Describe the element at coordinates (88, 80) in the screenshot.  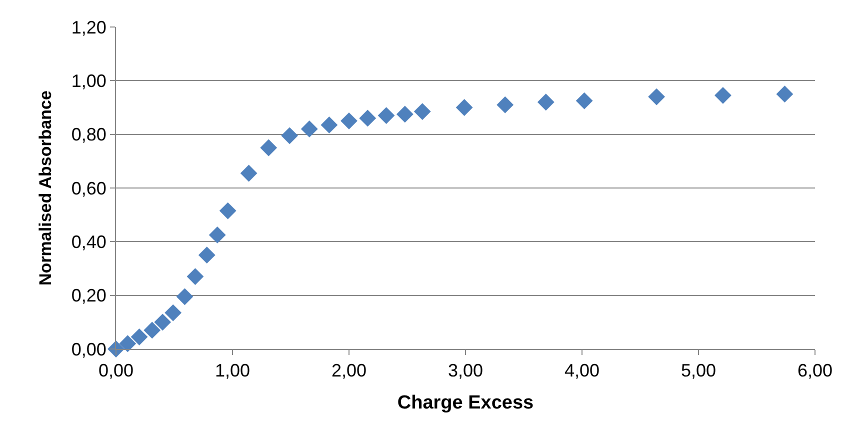
I see `y-tick-label: 1,00` at that location.